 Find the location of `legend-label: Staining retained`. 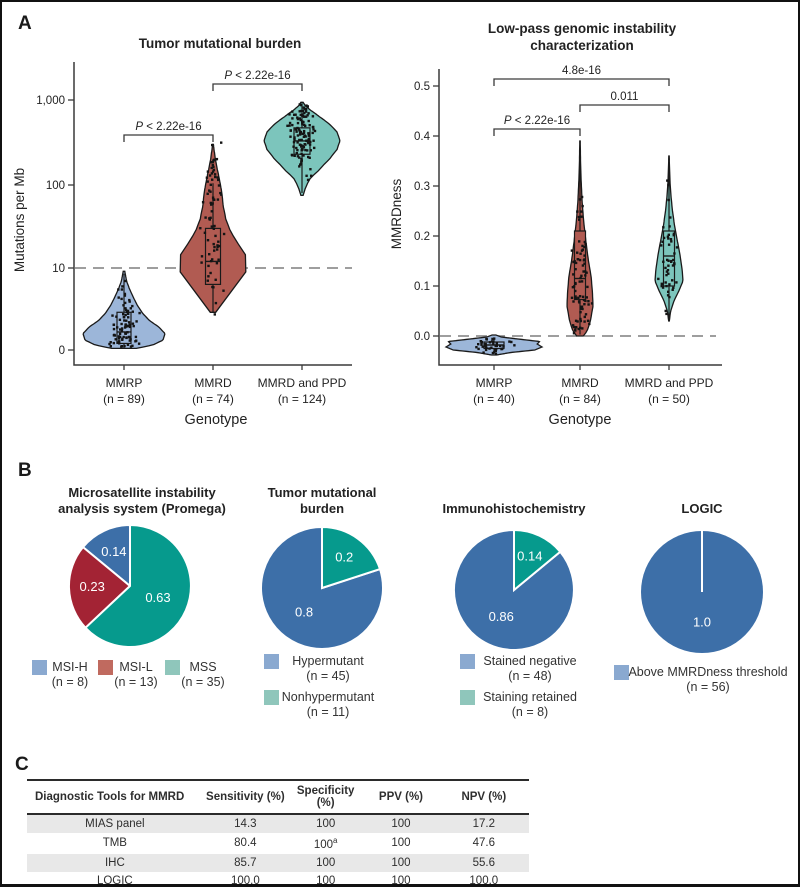

legend-label: Staining retained is located at coordinates (530, 697).